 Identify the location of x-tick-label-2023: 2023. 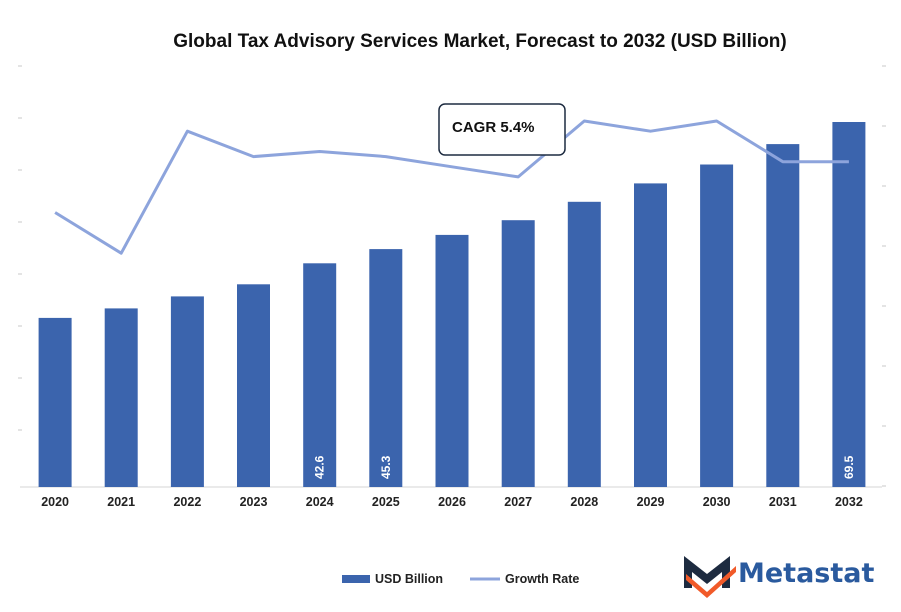
(254, 502).